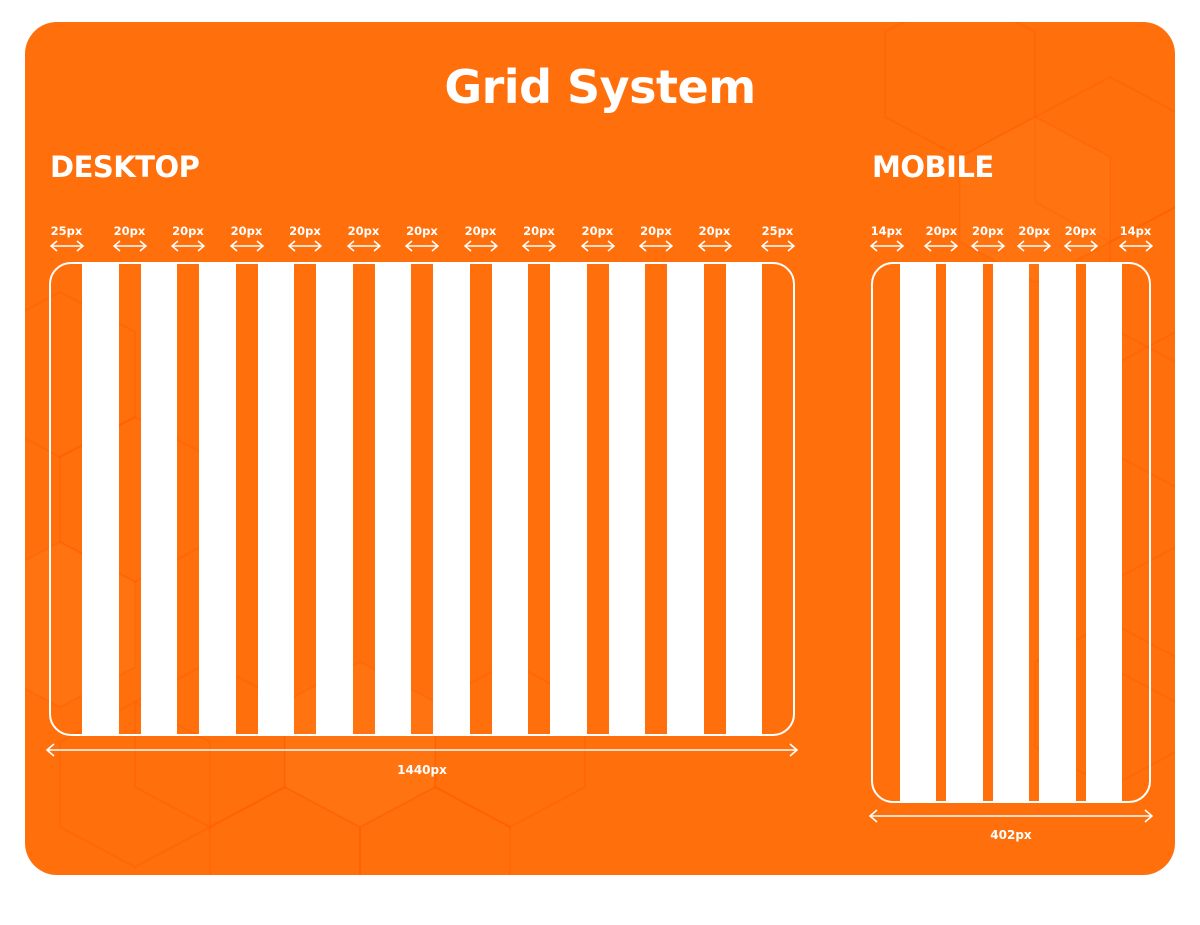 The image size is (1200, 925). What do you see at coordinates (600, 87) in the screenshot?
I see `page-title: Grid System` at bounding box center [600, 87].